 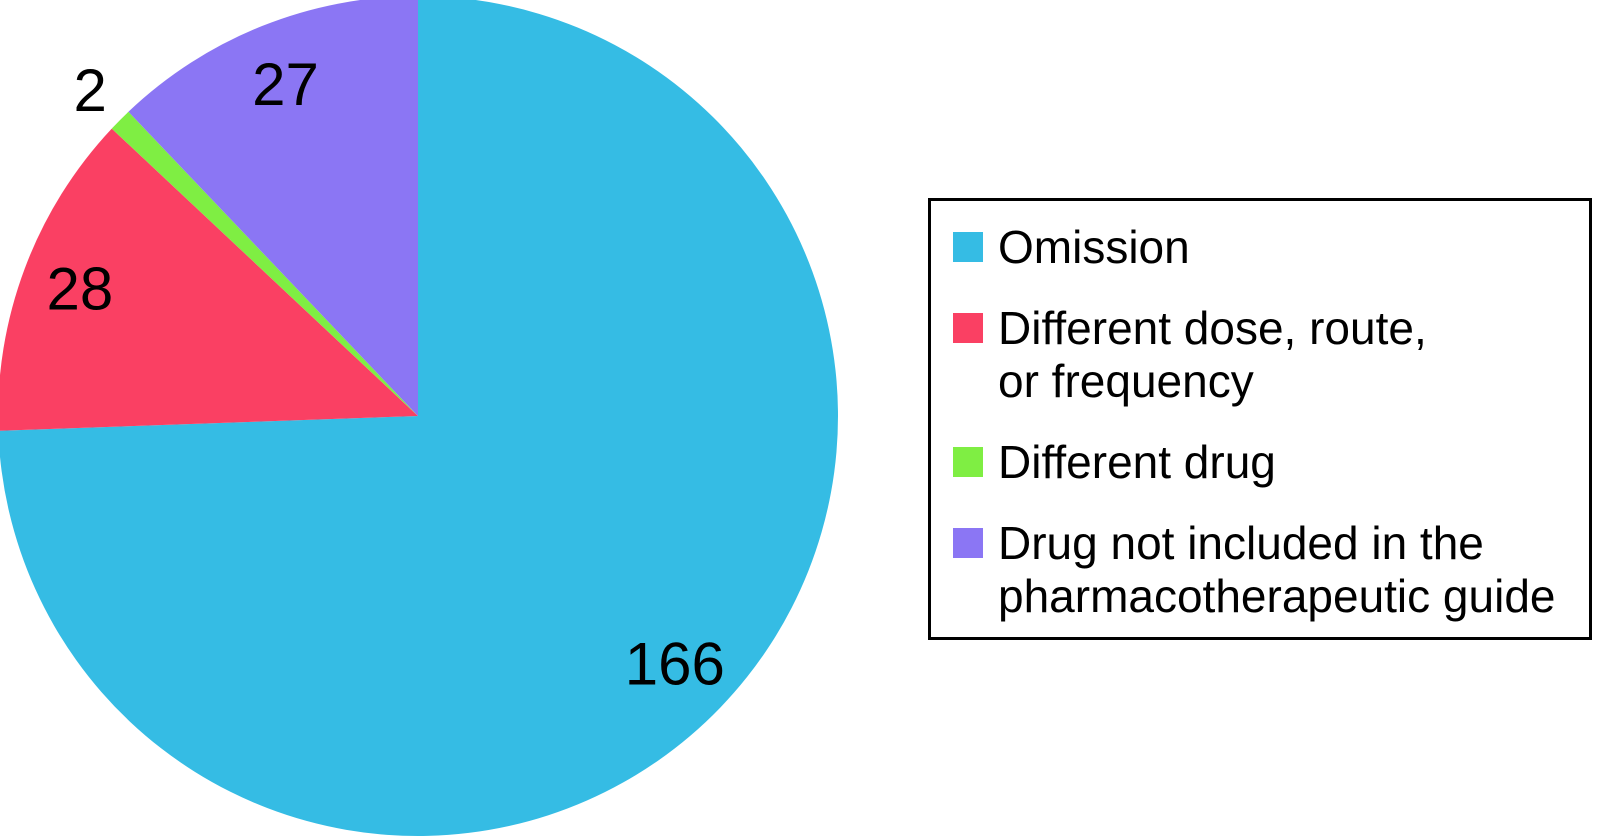 I want to click on slice-value-label-different-dose-route-or-frequency: 28, so click(x=80, y=289).